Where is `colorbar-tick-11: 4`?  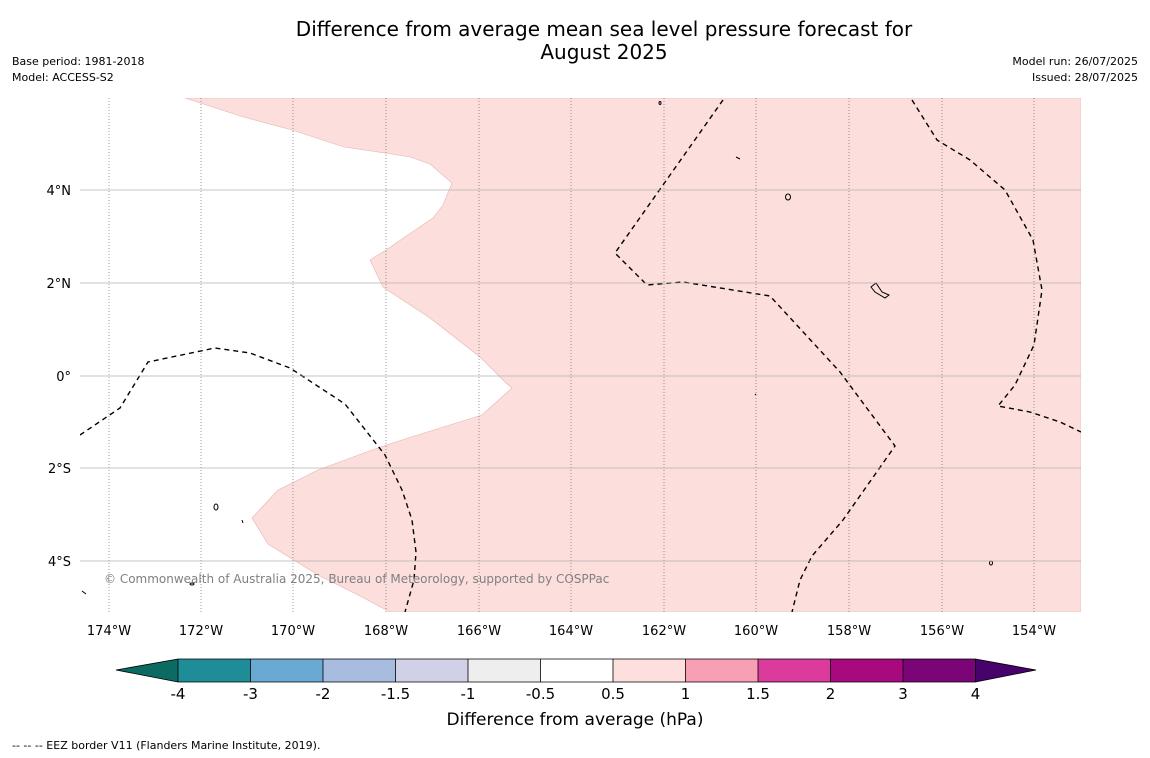 colorbar-tick-11: 4 is located at coordinates (976, 694).